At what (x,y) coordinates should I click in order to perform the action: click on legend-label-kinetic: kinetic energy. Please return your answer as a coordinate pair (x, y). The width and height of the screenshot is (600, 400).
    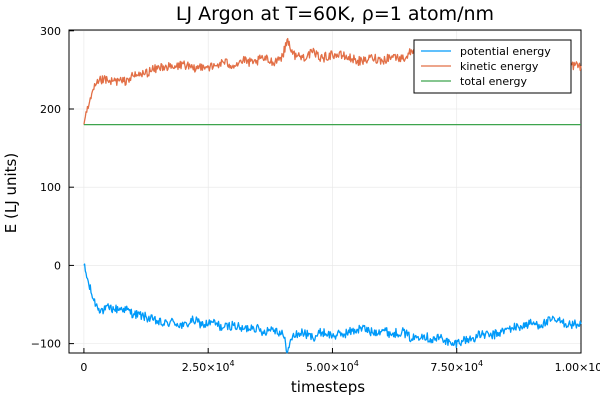
    Looking at the image, I should click on (499, 66).